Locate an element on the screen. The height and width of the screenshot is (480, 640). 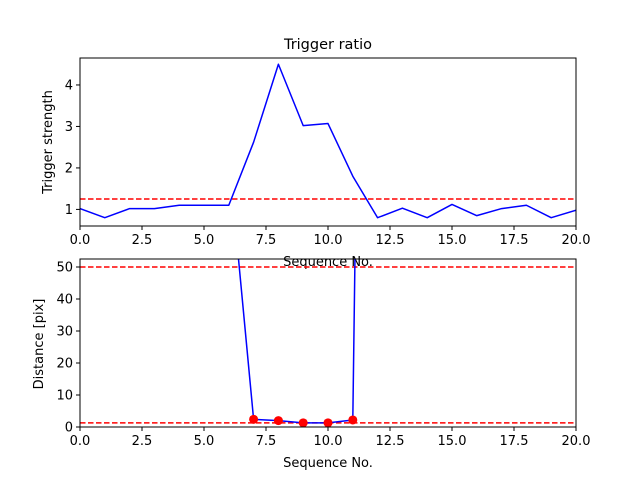
bottom-x-tick-label: 20.0 is located at coordinates (576, 441).